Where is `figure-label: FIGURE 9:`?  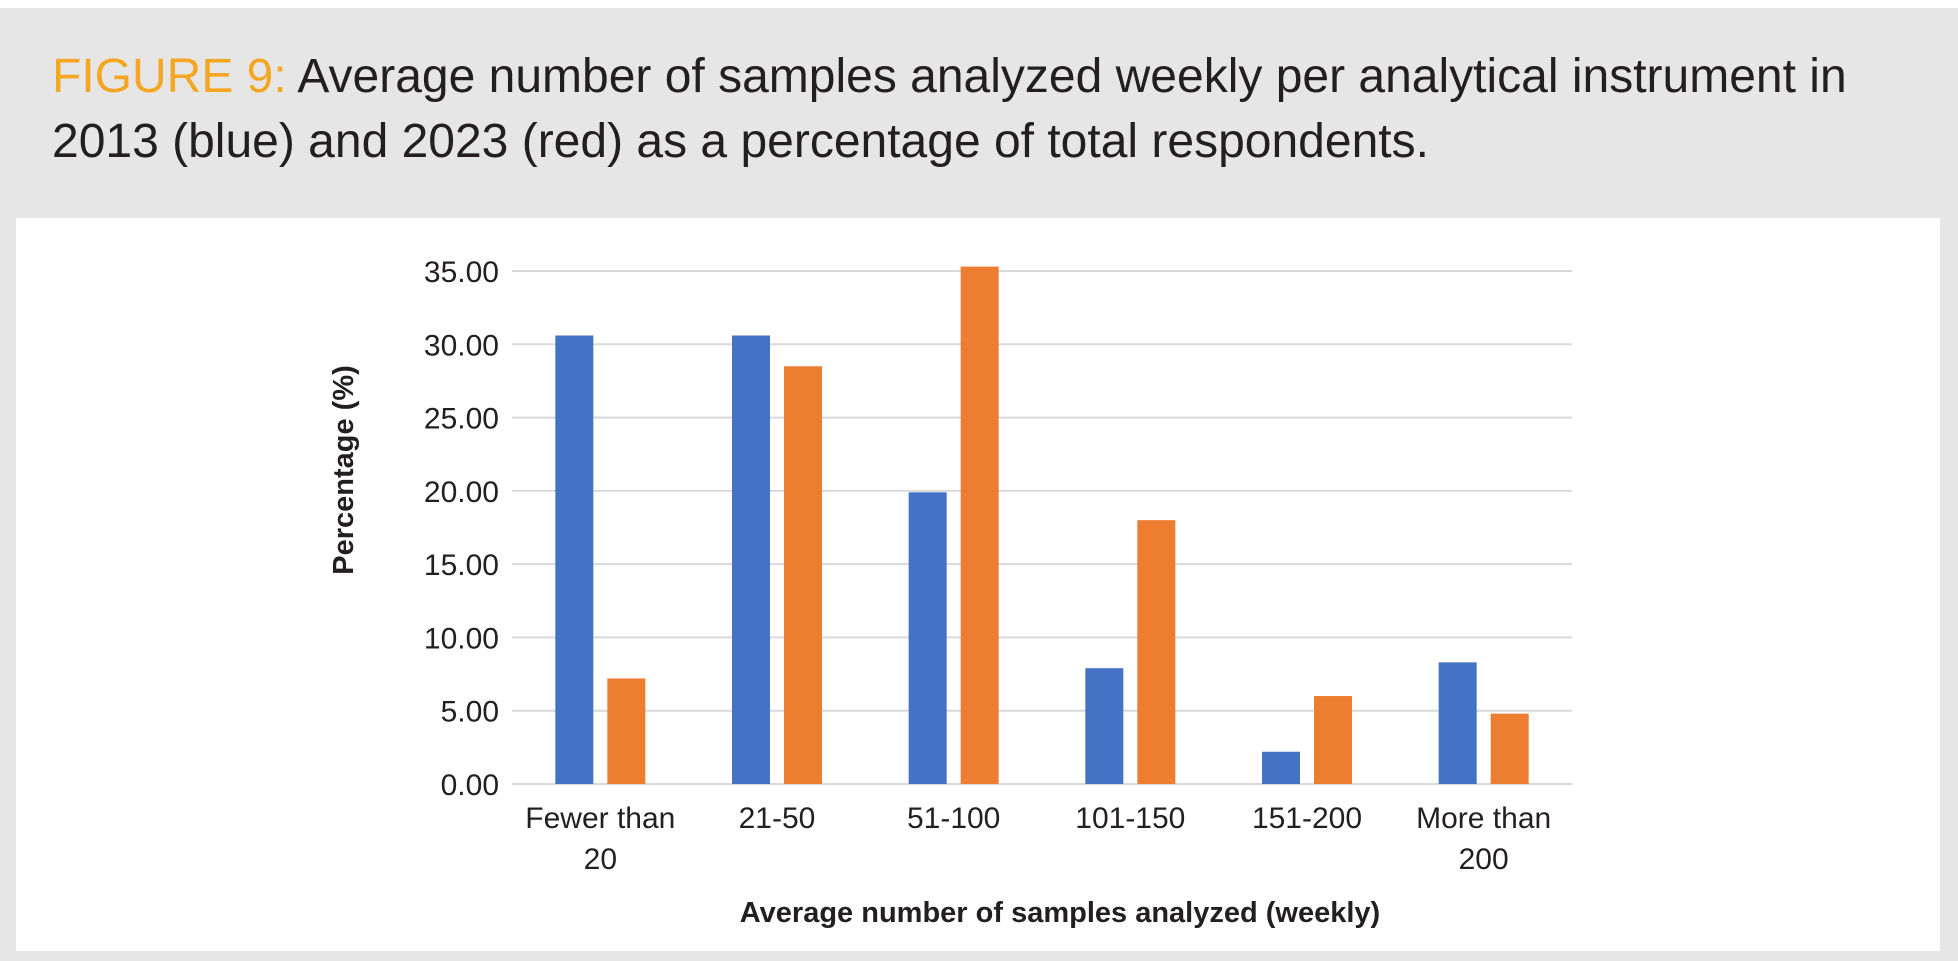 figure-label: FIGURE 9: is located at coordinates (169, 76).